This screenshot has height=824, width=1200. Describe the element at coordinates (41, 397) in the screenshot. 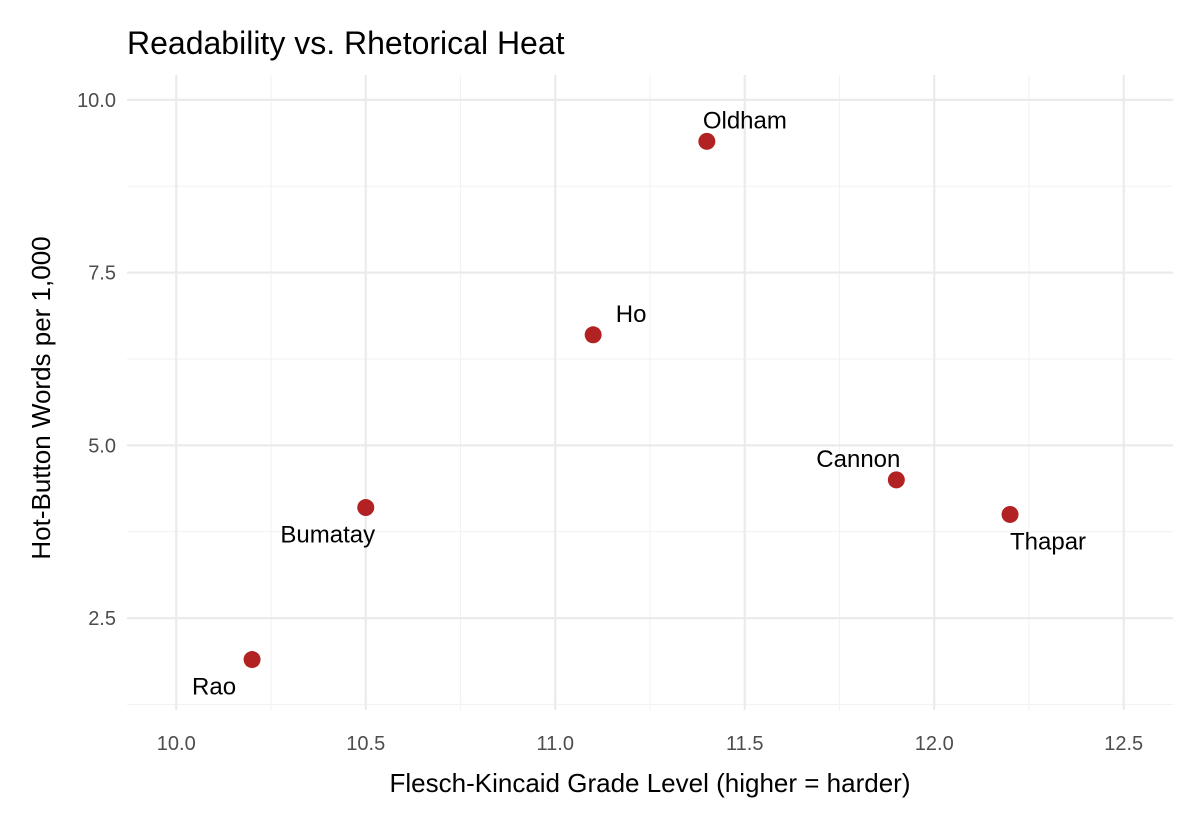

I see `y-axis-title: Hot-Button Words per 1,000` at that location.